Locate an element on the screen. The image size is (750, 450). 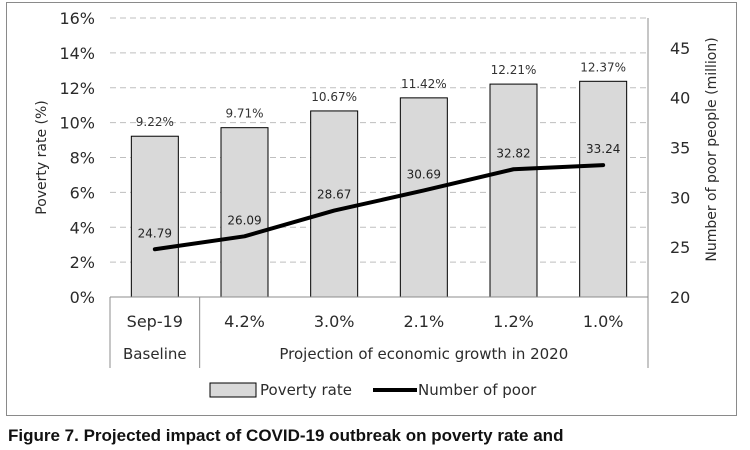
y-left-tick-label: 16% is located at coordinates (77, 18).